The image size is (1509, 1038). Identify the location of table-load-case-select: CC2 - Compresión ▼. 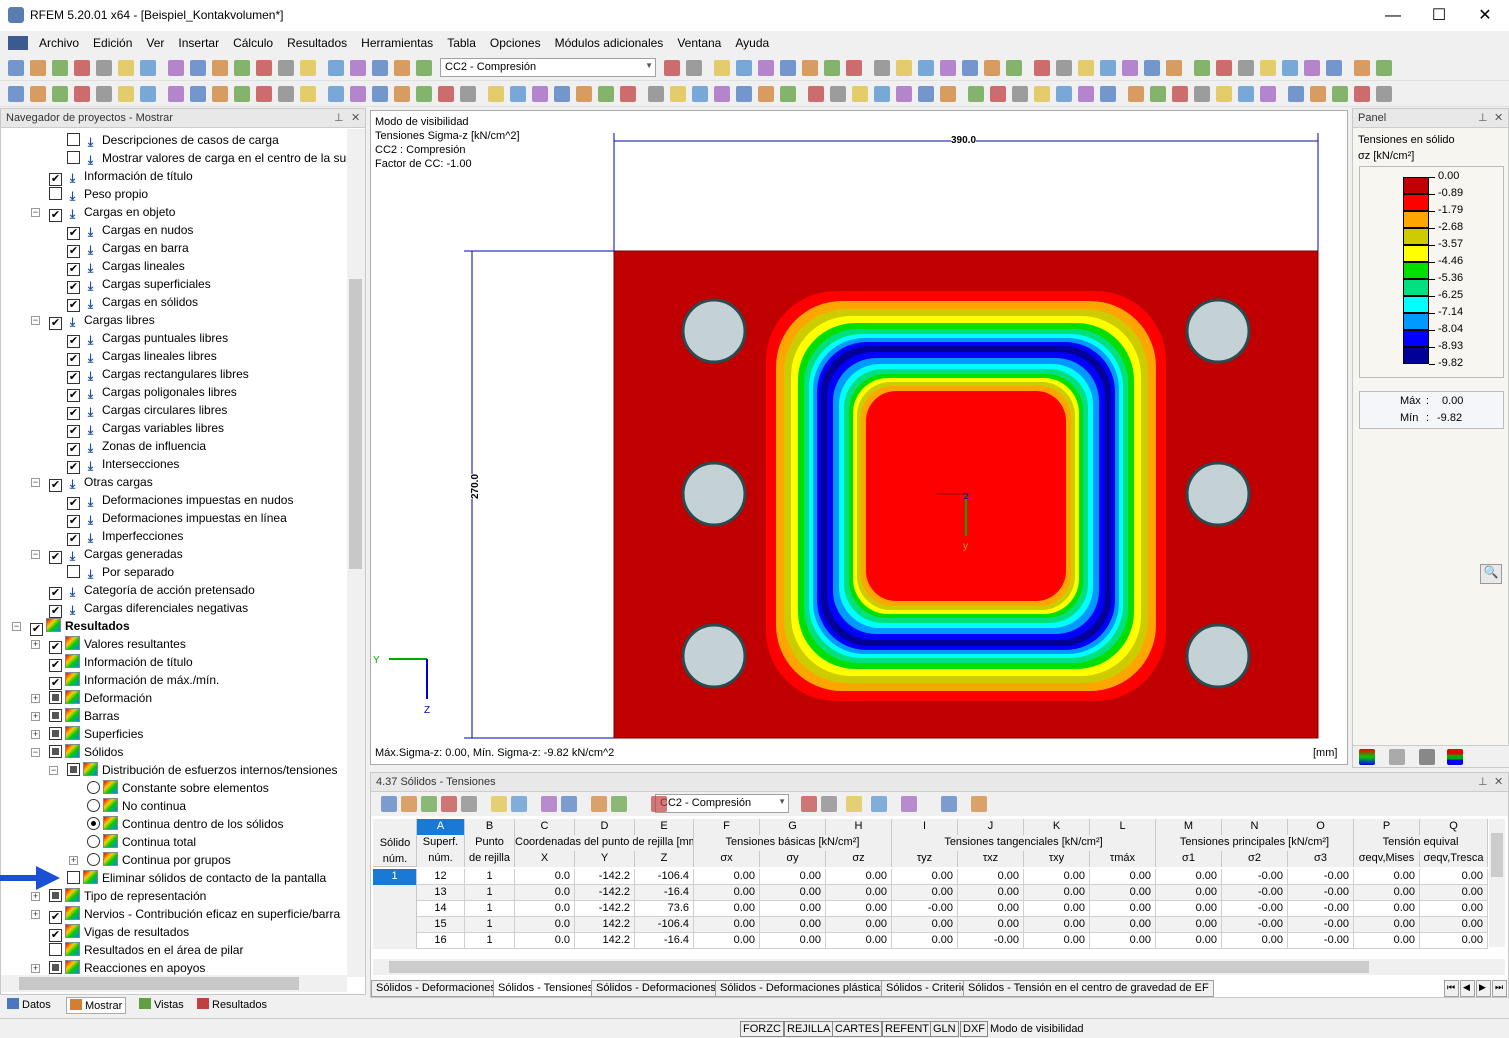
(722, 803).